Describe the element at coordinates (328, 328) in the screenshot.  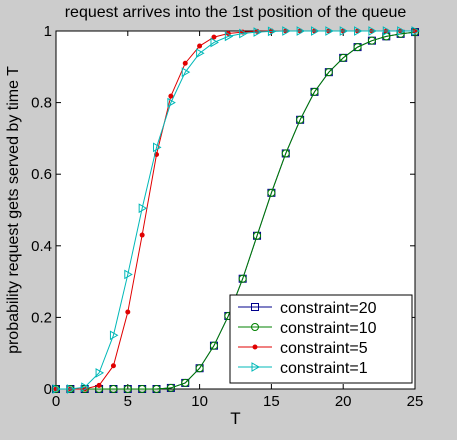
I see `legend-label: constraint=10` at that location.